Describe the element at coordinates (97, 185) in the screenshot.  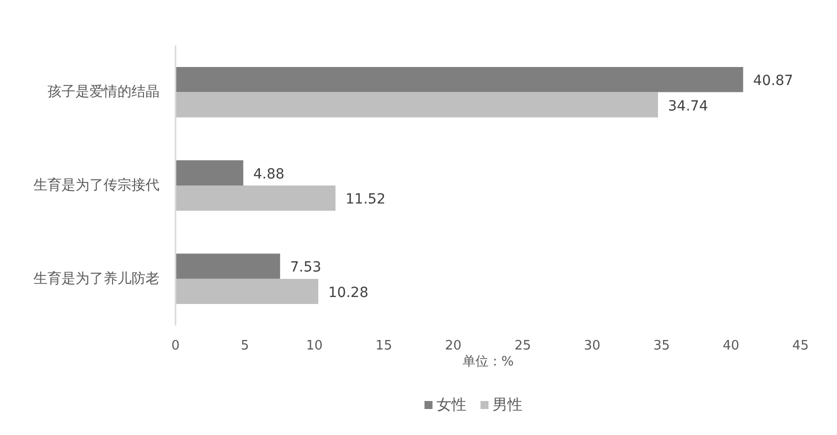
I see `y-tick-label: 生育是为了传宗接代` at that location.